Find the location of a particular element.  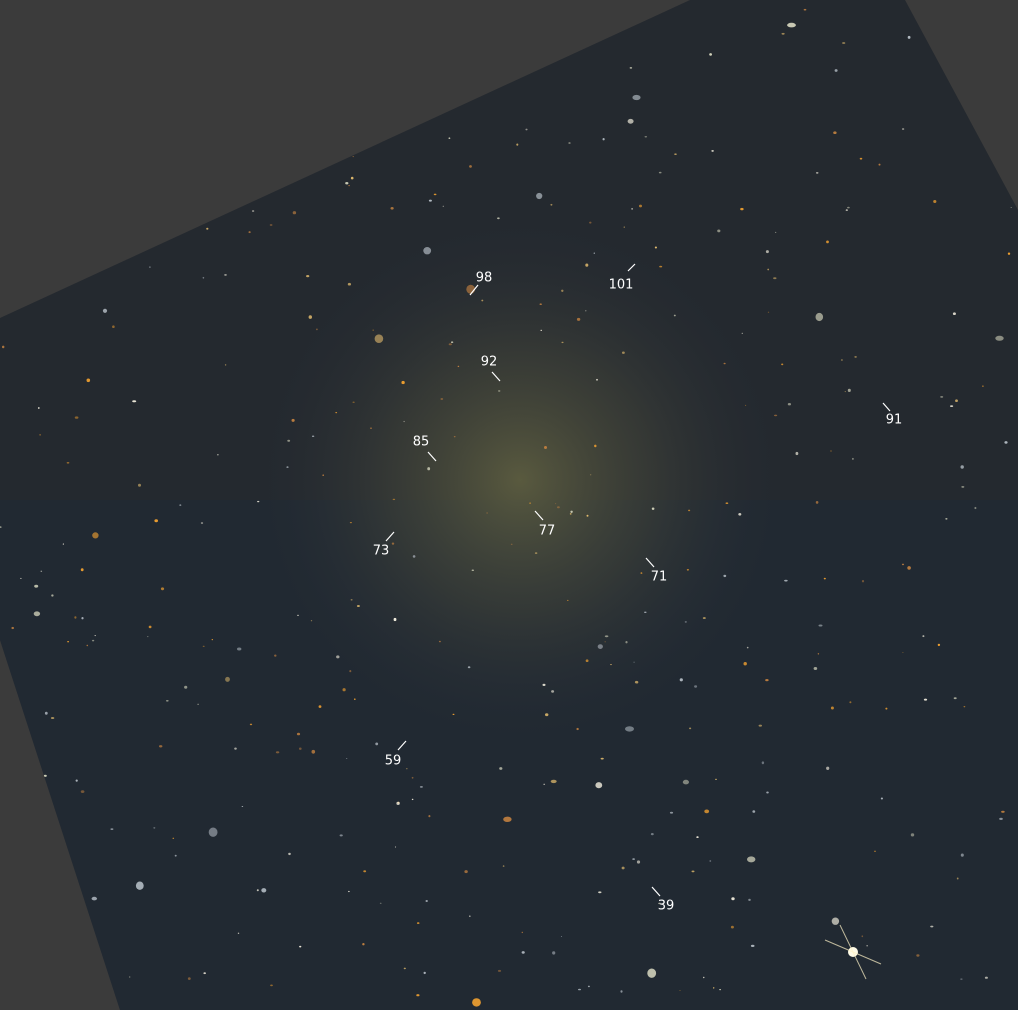

object-label: 91 is located at coordinates (894, 420).